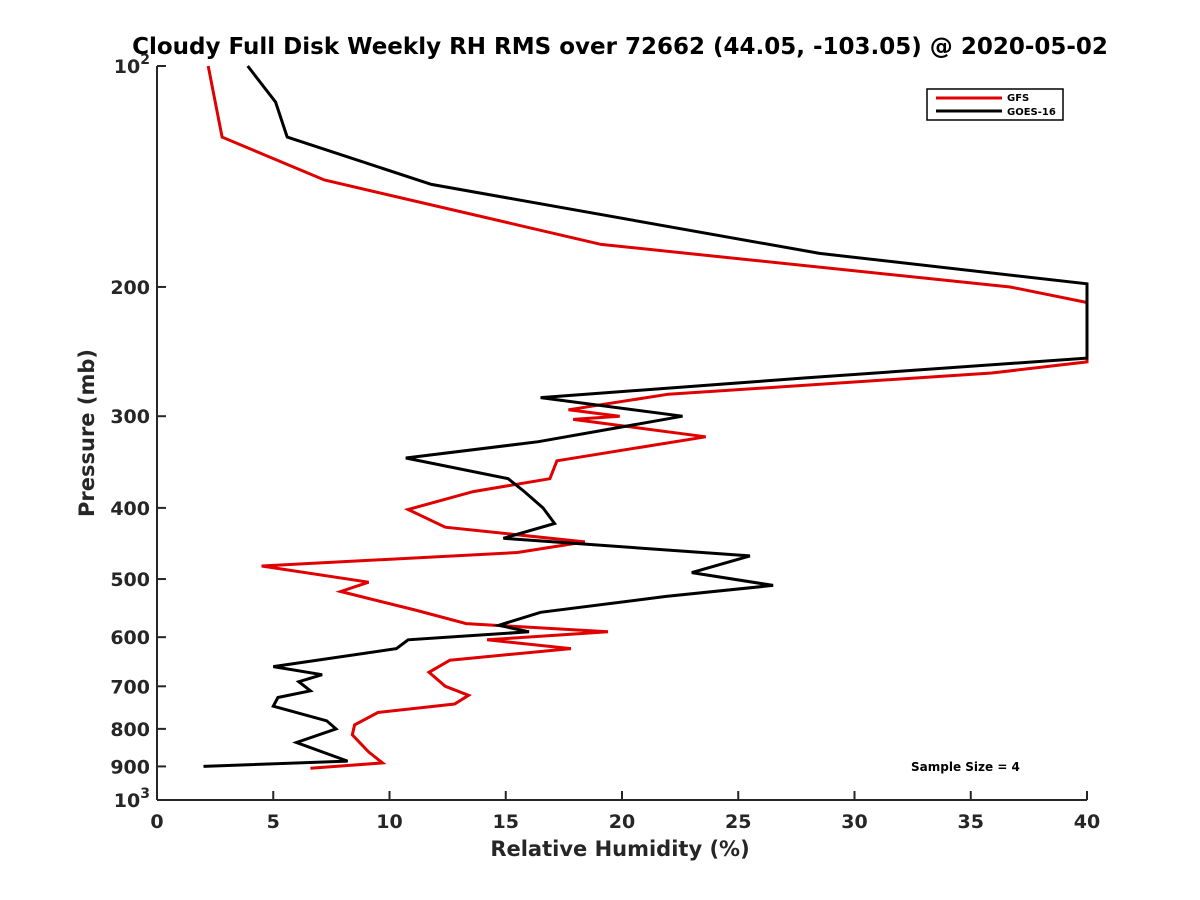 The width and height of the screenshot is (1200, 900). What do you see at coordinates (130, 687) in the screenshot?
I see `y-tick-label: 700` at bounding box center [130, 687].